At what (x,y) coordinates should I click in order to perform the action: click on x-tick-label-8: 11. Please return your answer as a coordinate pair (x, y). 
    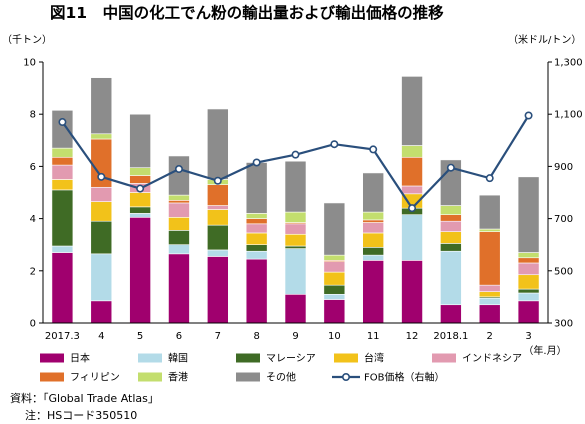
    Looking at the image, I should click on (373, 336).